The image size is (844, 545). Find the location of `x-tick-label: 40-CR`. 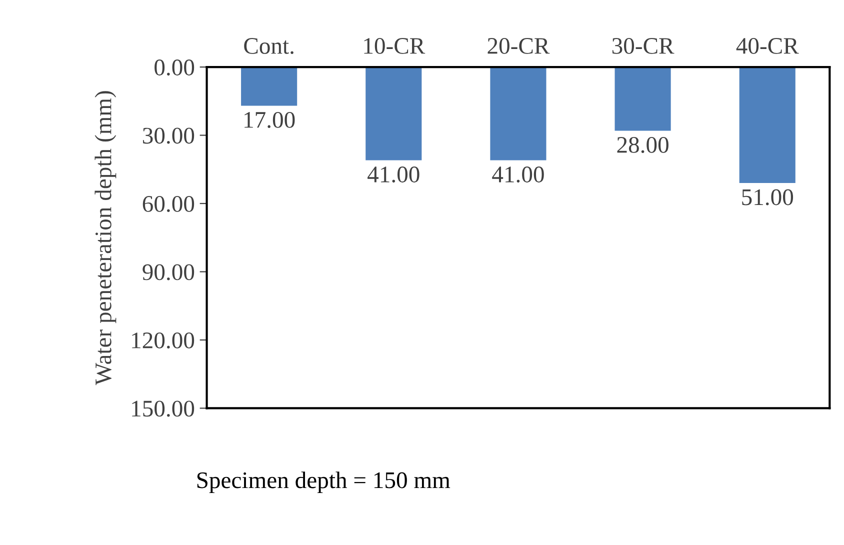

x-tick-label: 40-CR is located at coordinates (767, 46).